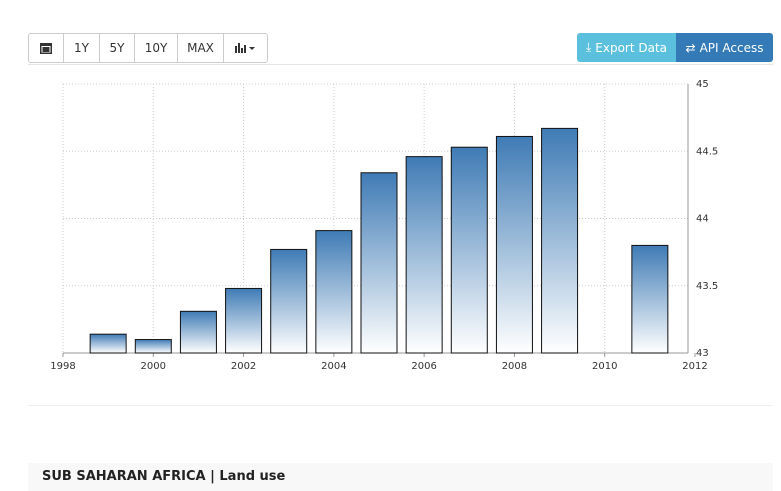  What do you see at coordinates (702, 219) in the screenshot?
I see `y-tick-label: 44` at bounding box center [702, 219].